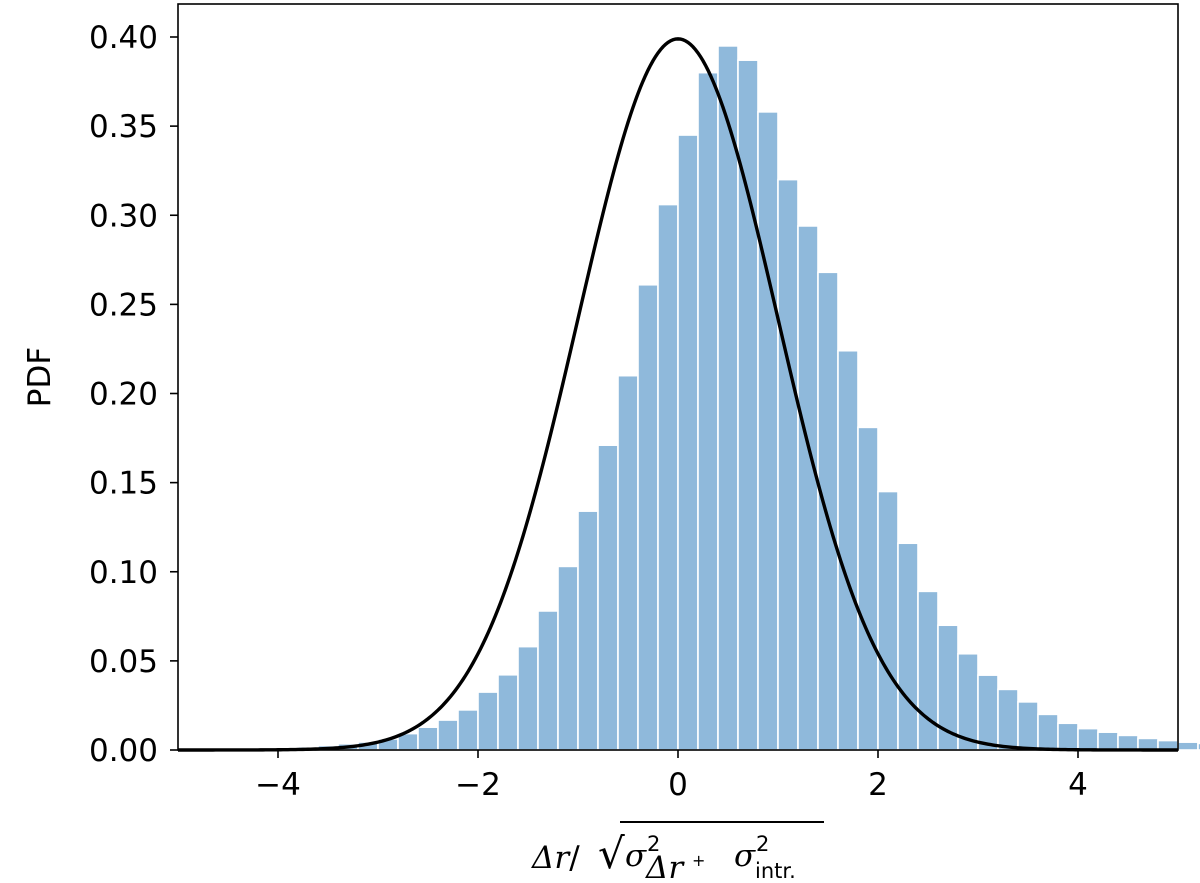  I want to click on y-axis-label: PDF, so click(40, 377).